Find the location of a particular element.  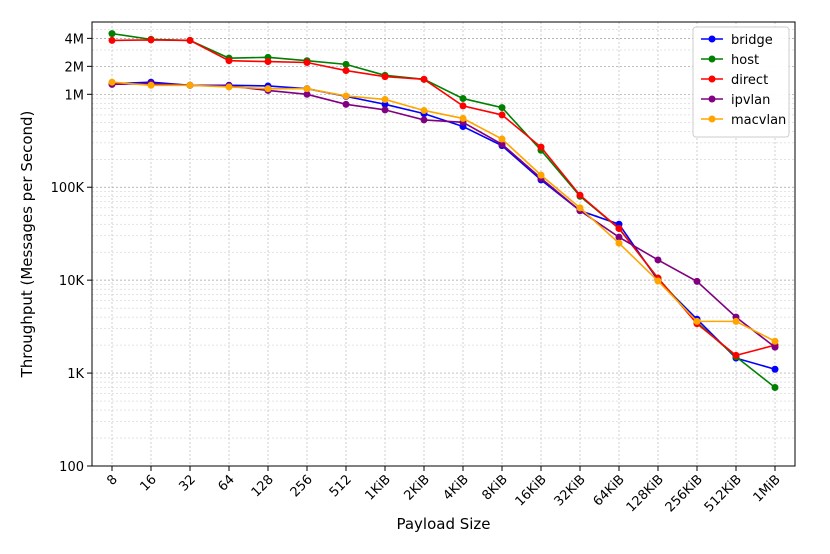

legend-label: direct is located at coordinates (749, 80).